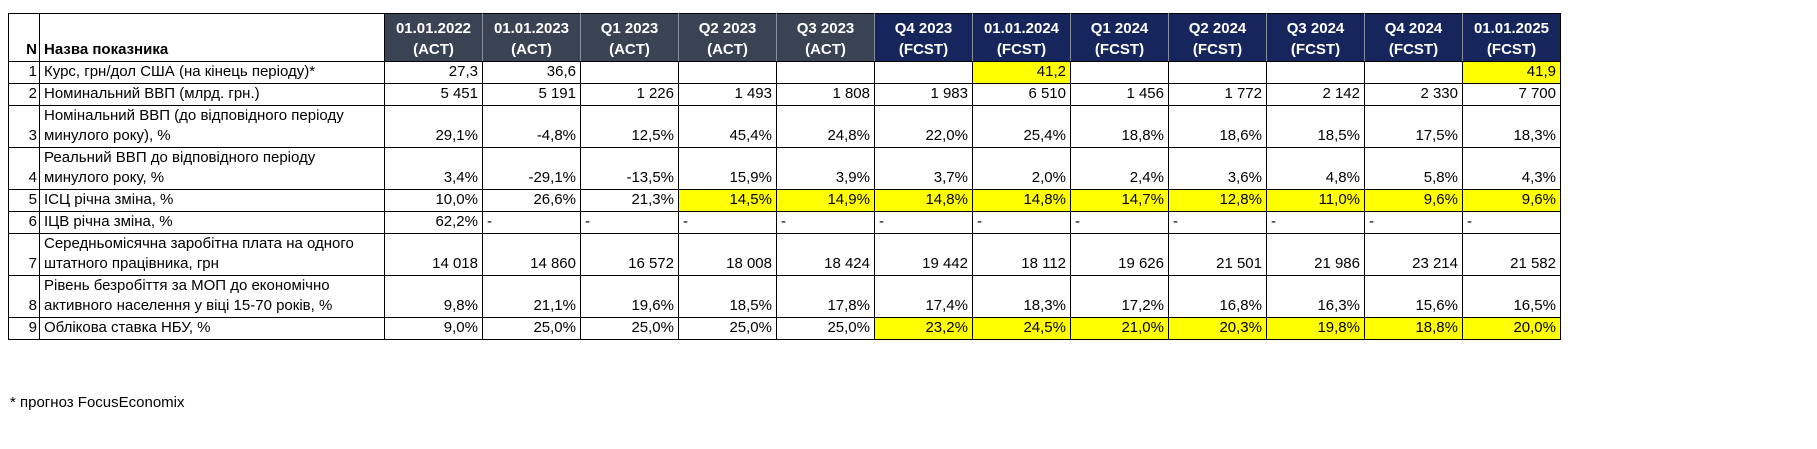 This screenshot has height=449, width=1817. What do you see at coordinates (433, 222) in the screenshot?
I see `cell-r6-c1: 62,2%` at bounding box center [433, 222].